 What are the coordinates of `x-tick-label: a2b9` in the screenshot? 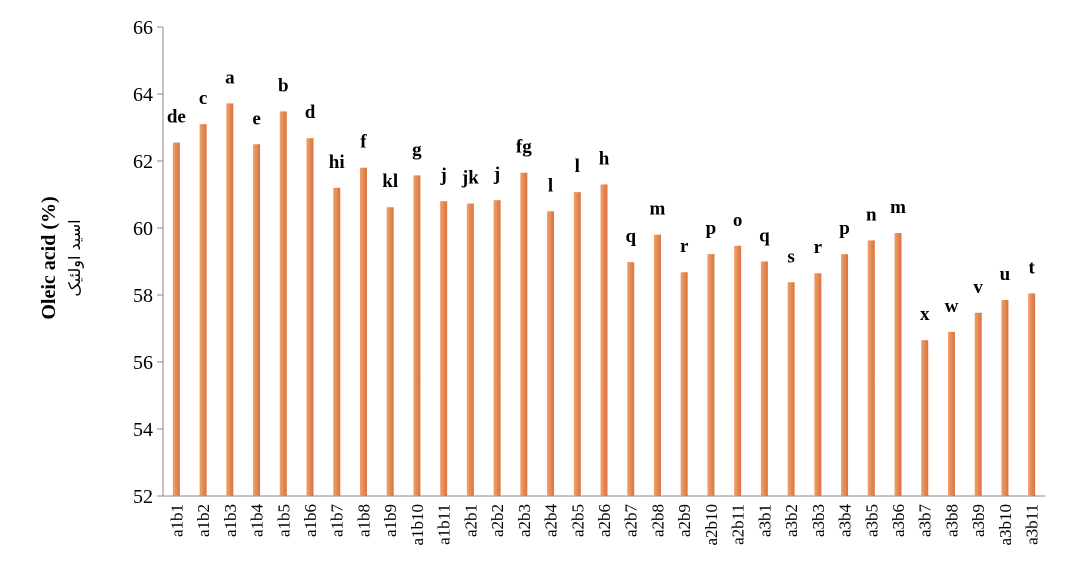 It's located at (684, 520).